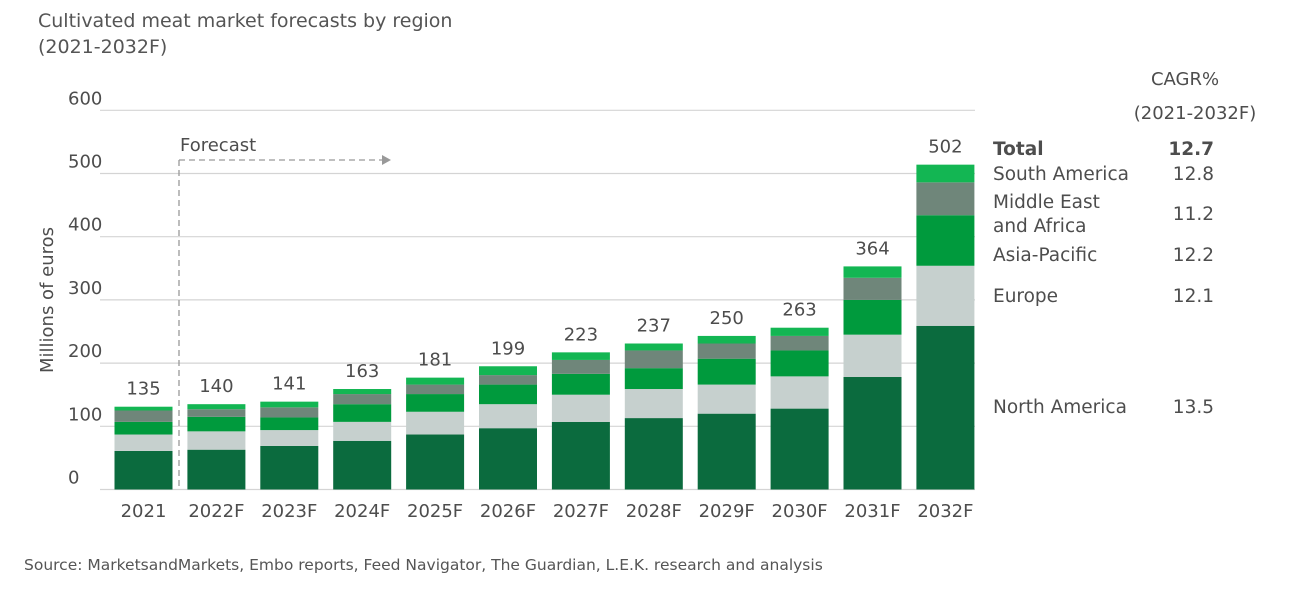 This screenshot has height=603, width=1300. I want to click on x-tick-label: 2021, so click(144, 511).